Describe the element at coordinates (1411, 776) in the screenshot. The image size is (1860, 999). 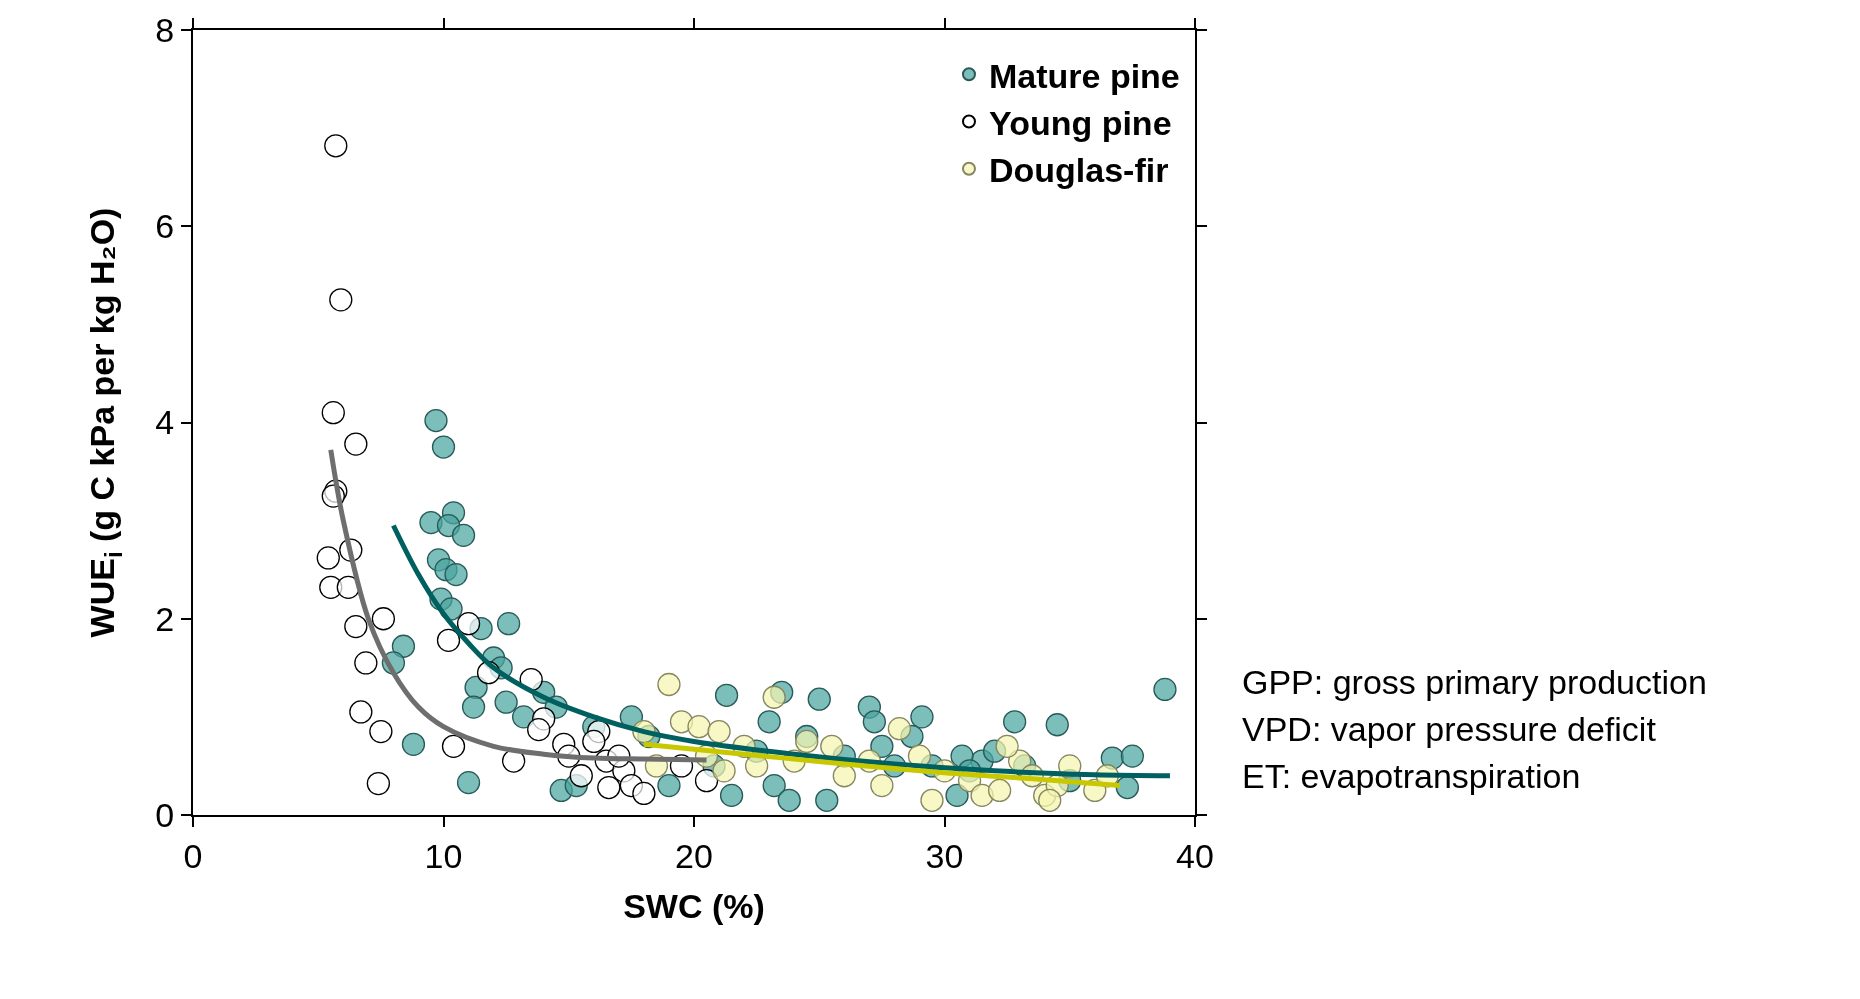
I see `text: ET: evapotranspiration` at that location.